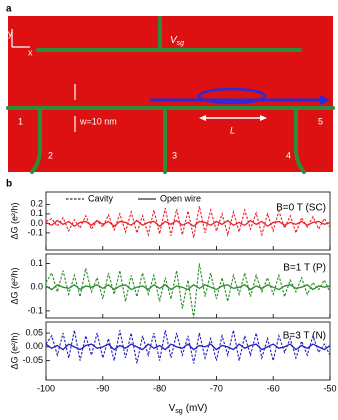 Image resolution: width=338 pixels, height=420 pixels. What do you see at coordinates (9, 184) in the screenshot?
I see `panel-label: b` at bounding box center [9, 184].